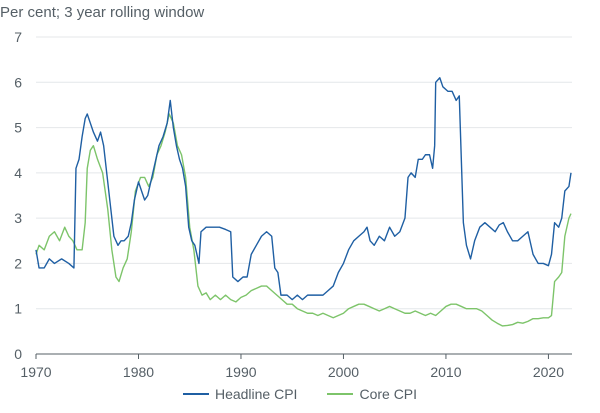 The image size is (600, 413). Describe the element at coordinates (548, 372) in the screenshot. I see `x-tick-label-2020: 2020` at that location.